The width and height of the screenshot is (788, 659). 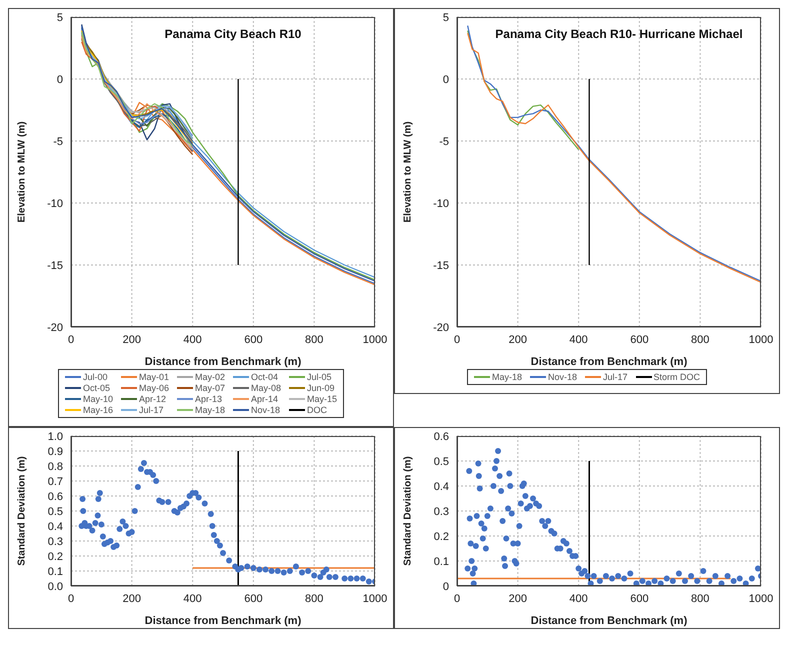 What do you see at coordinates (264, 377) in the screenshot?
I see `legend-label: Oct-04` at bounding box center [264, 377].